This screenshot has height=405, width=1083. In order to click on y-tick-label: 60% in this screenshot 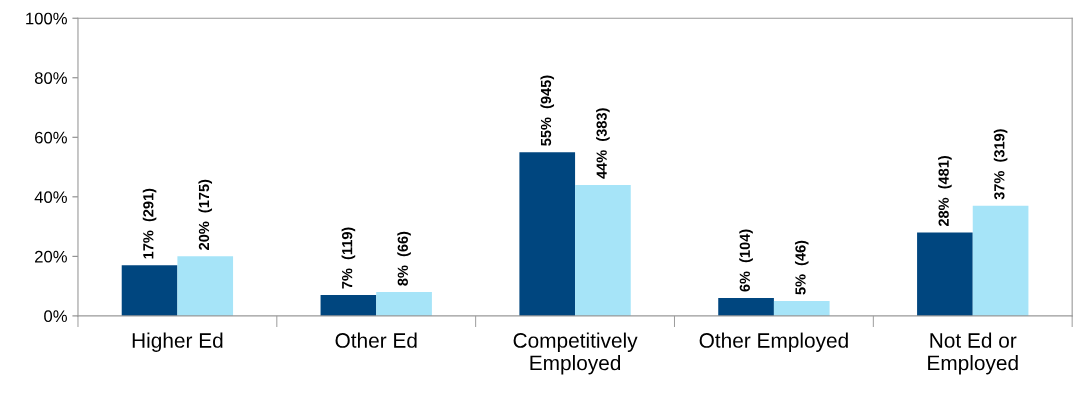, I will do `click(51, 137)`.